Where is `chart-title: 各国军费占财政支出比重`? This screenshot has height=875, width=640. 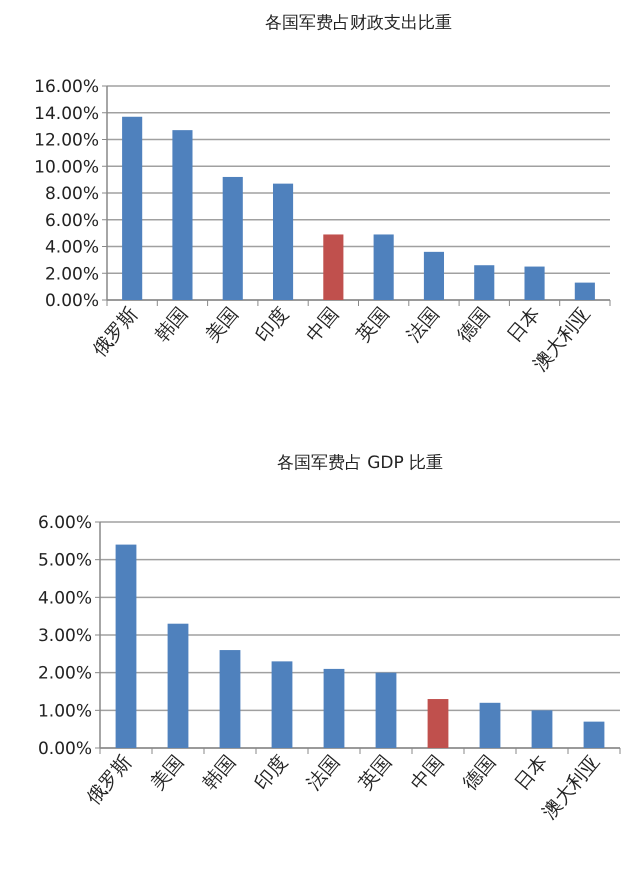 chart-title: 各国军费占财政支出比重 is located at coordinates (358, 23).